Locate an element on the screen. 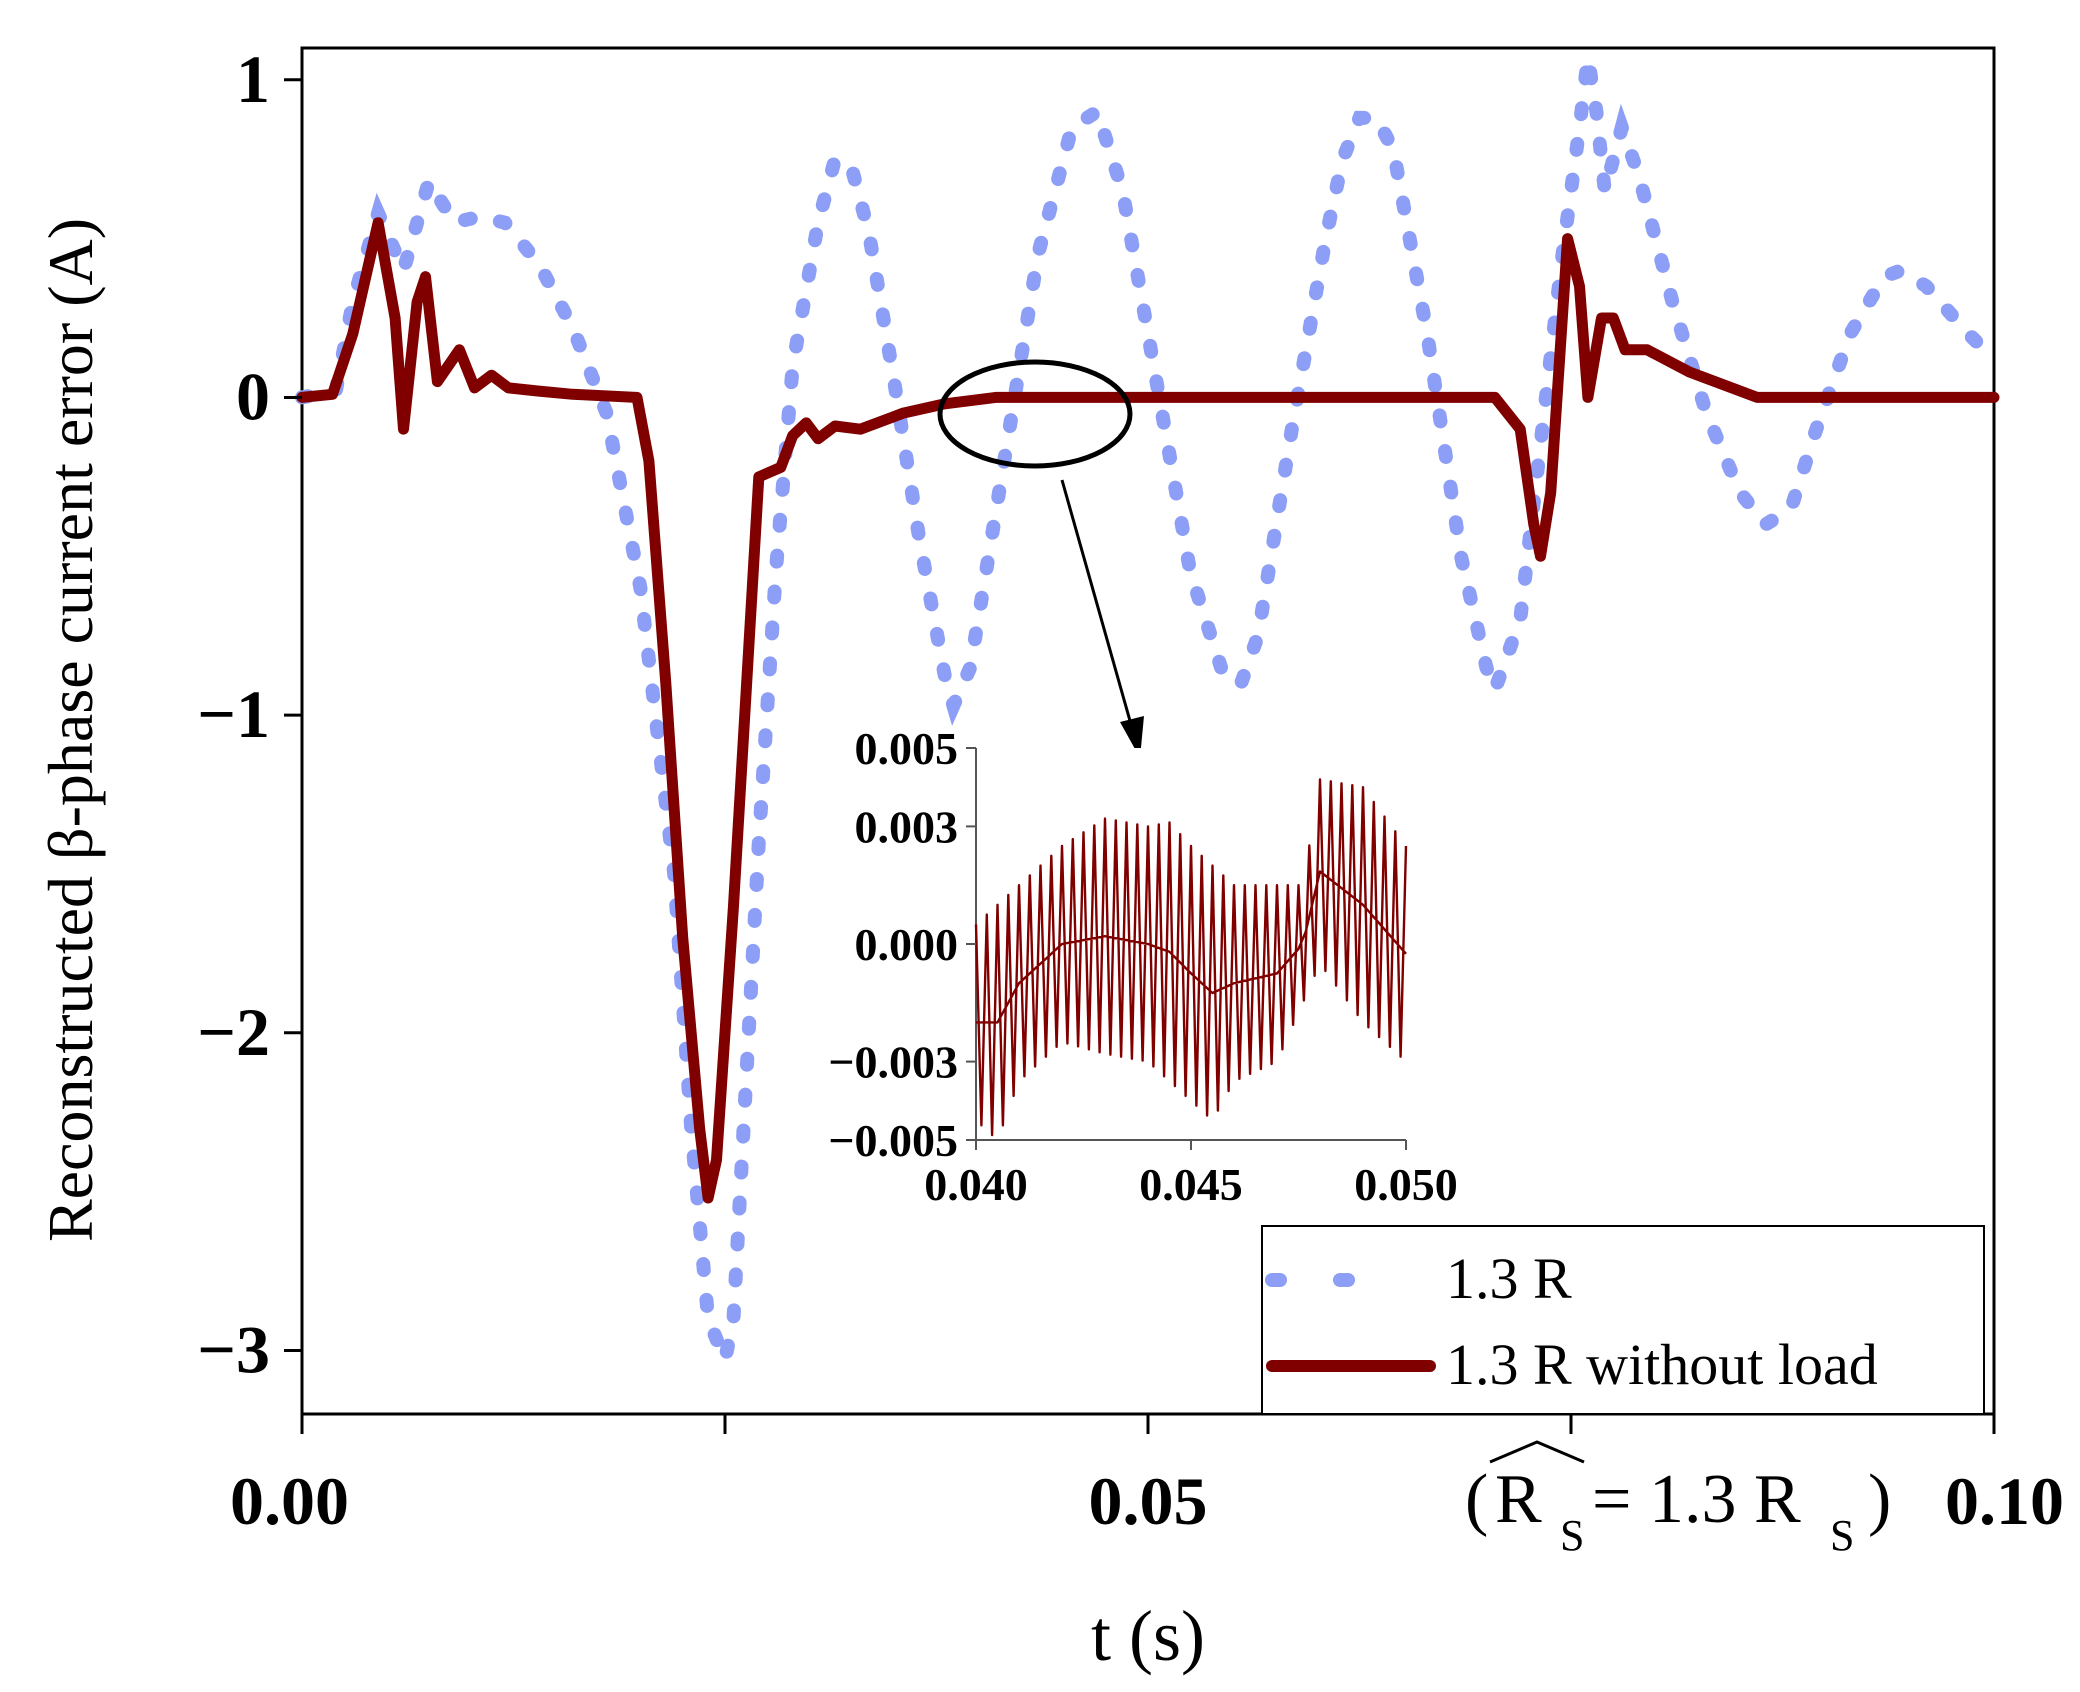 This screenshot has width=2080, height=1692. y-axis-label: Reconstructed β-phase current error (A) is located at coordinates (70, 730).